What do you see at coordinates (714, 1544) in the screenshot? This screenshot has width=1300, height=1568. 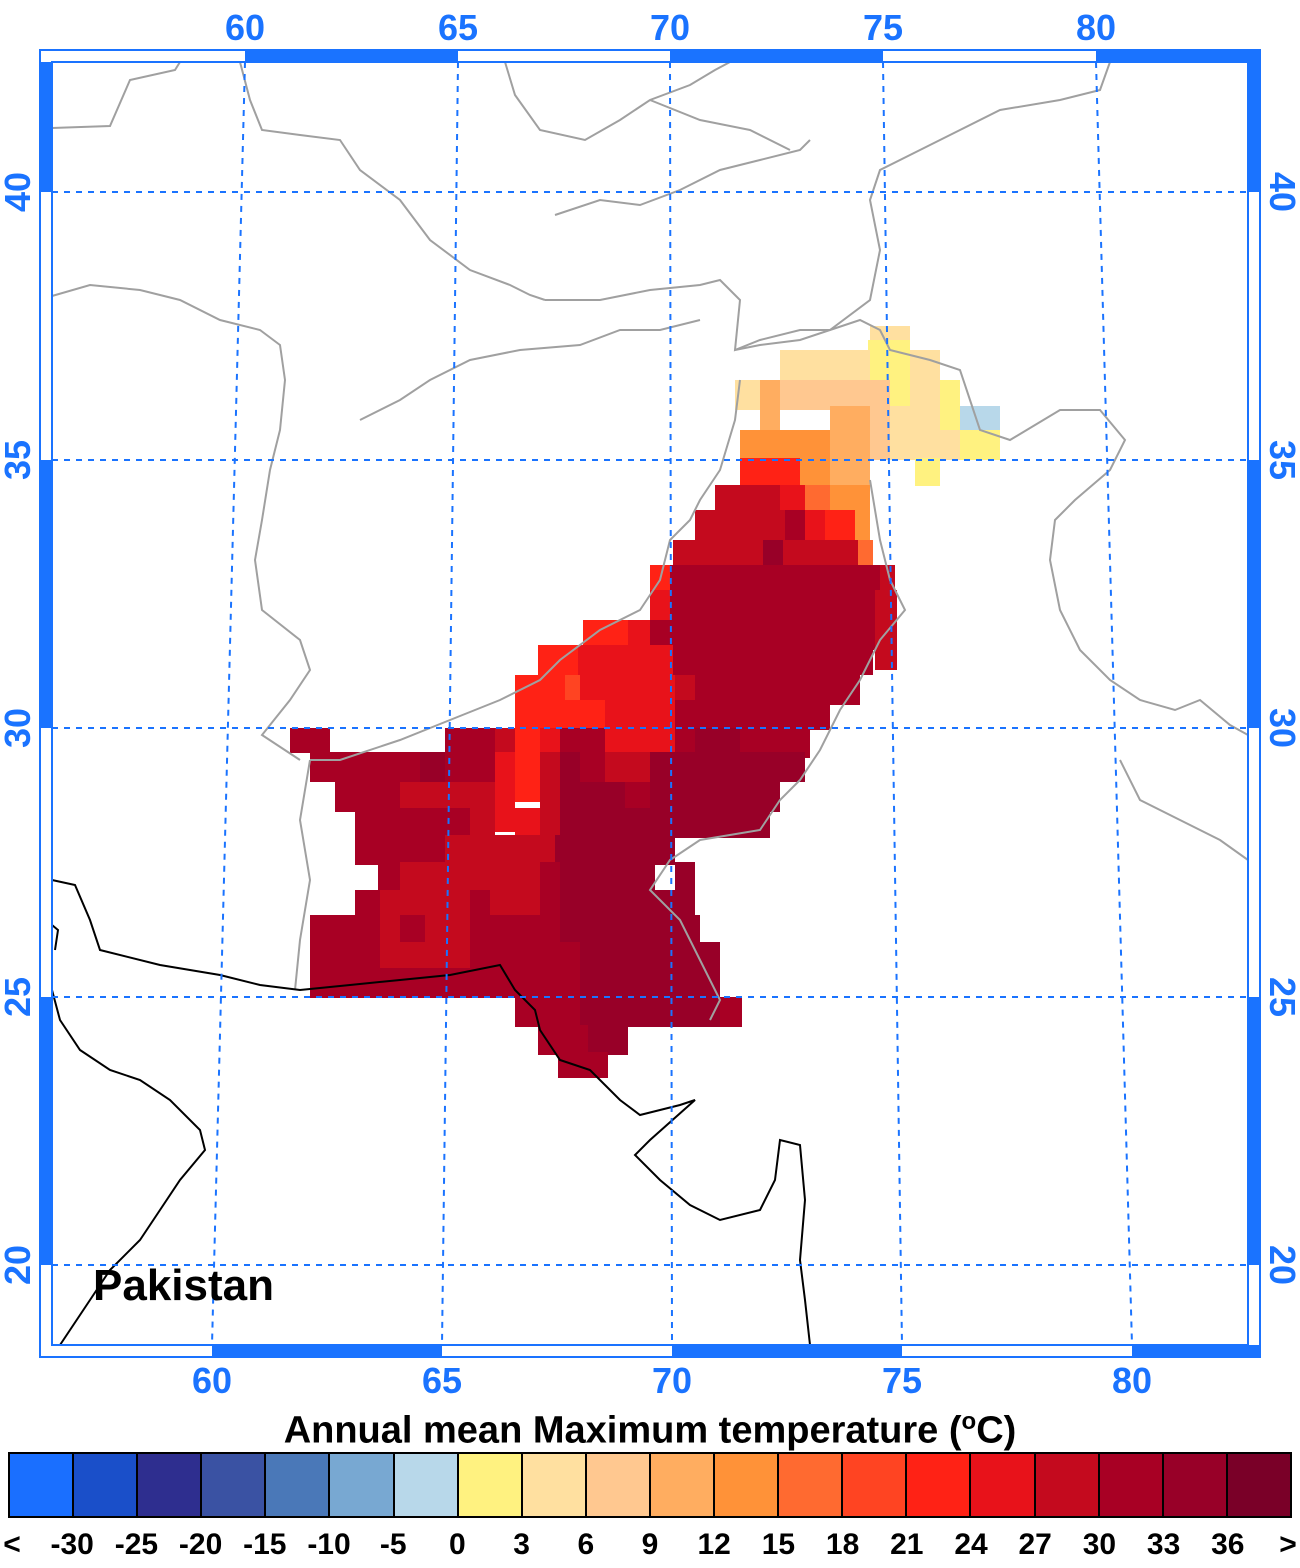 I see `colorbar-tick-label: 12` at bounding box center [714, 1544].